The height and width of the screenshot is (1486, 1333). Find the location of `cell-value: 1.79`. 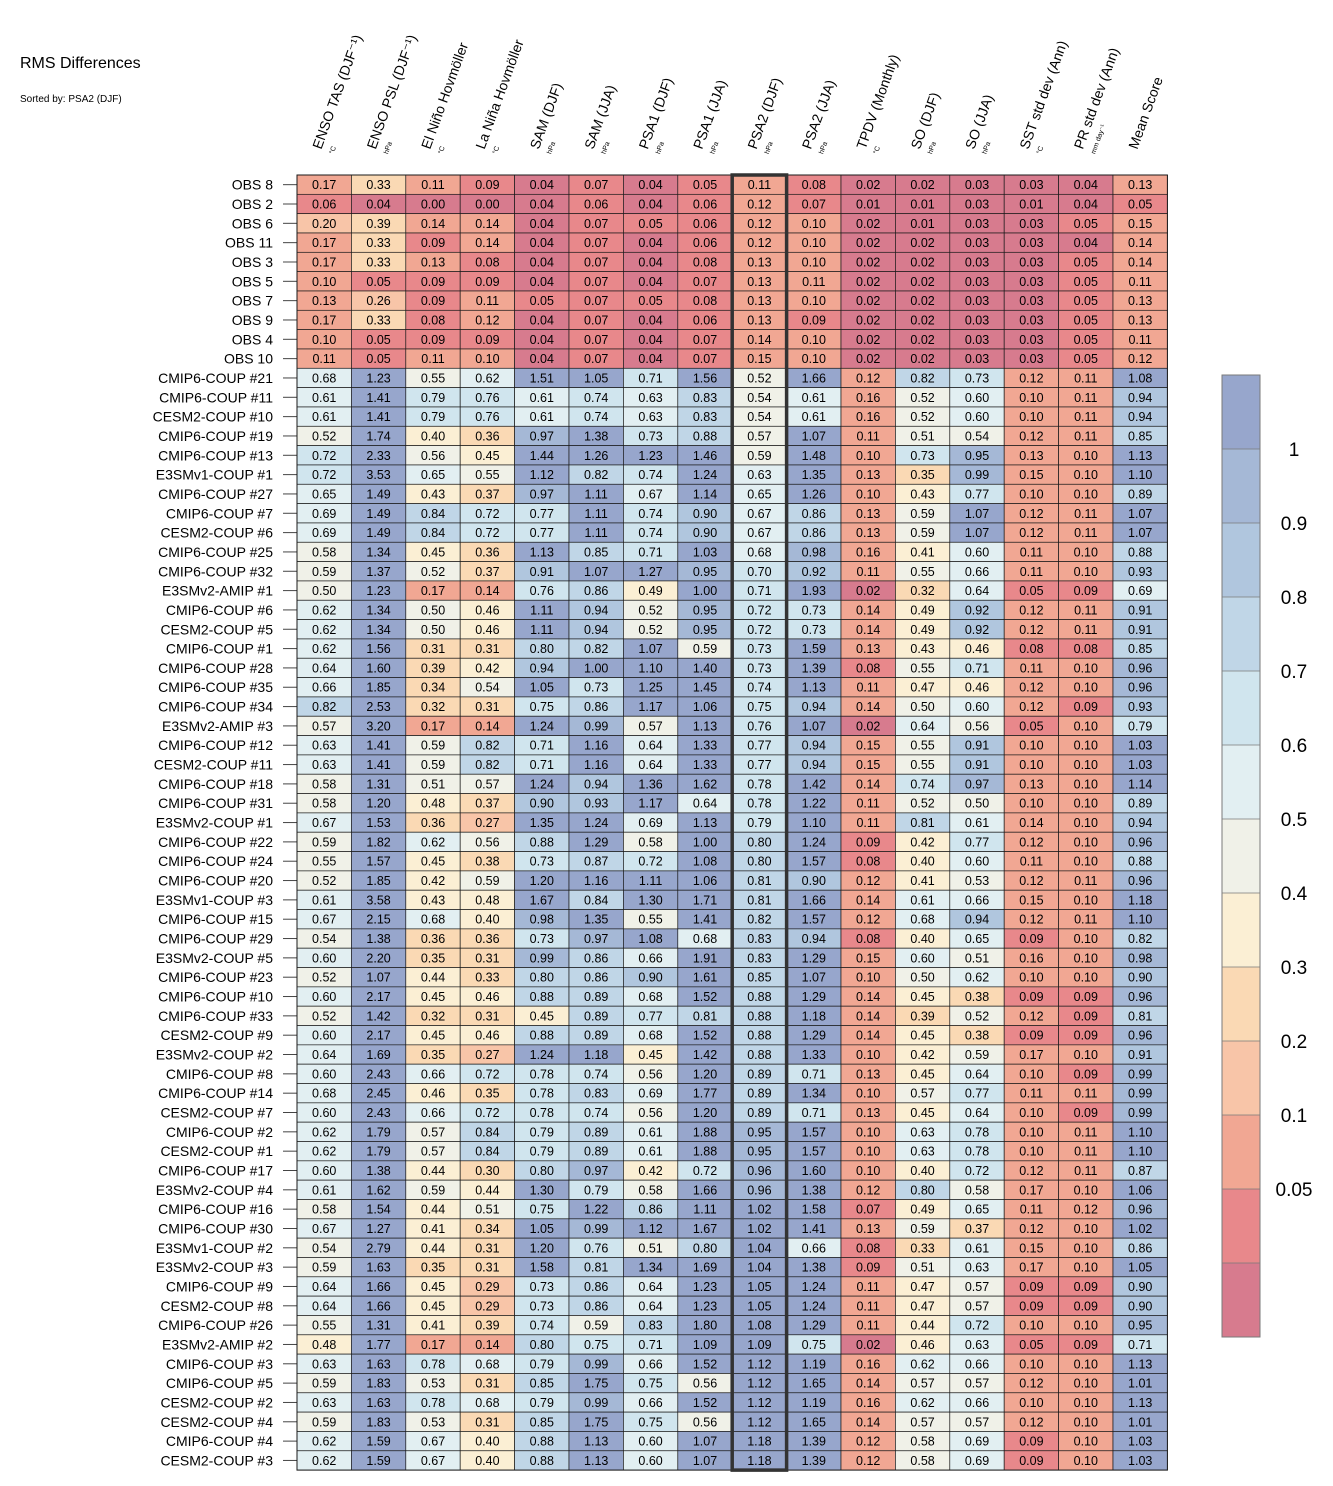

cell-value: 1.79 is located at coordinates (378, 1152).